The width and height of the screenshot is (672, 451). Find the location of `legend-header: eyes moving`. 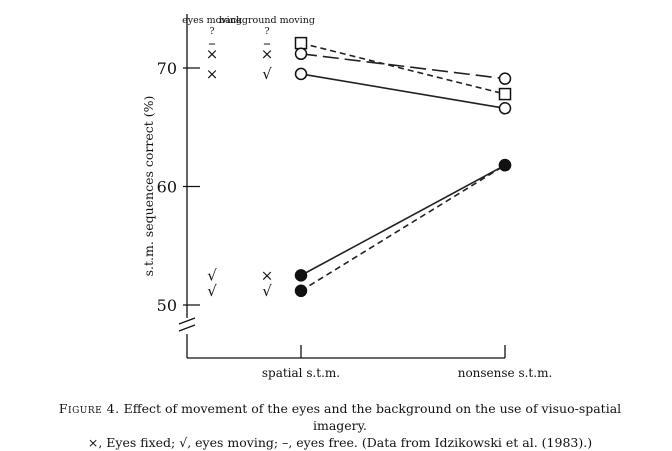

legend-header: eyes moving is located at coordinates (212, 20).